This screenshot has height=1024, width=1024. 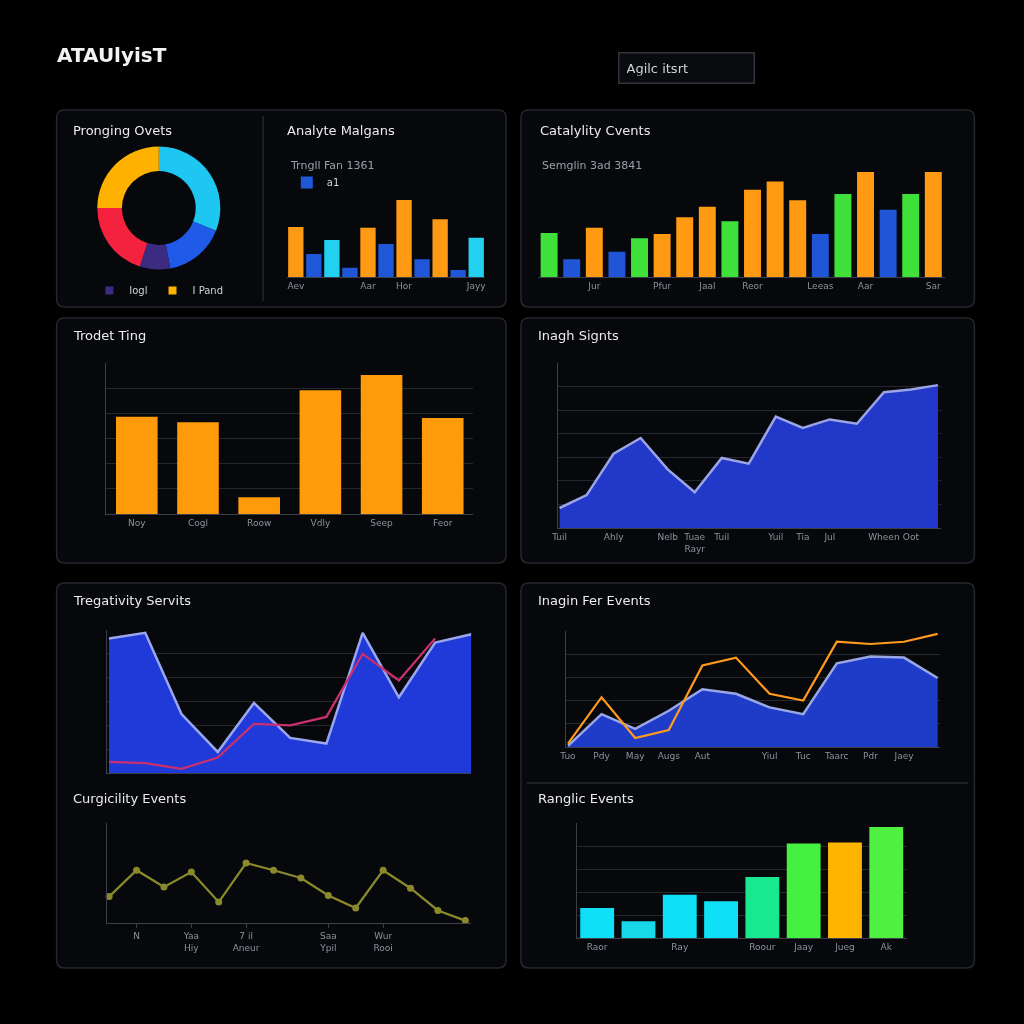 What do you see at coordinates (904, 755) in the screenshot?
I see `x-tick-label: Jaey` at bounding box center [904, 755].